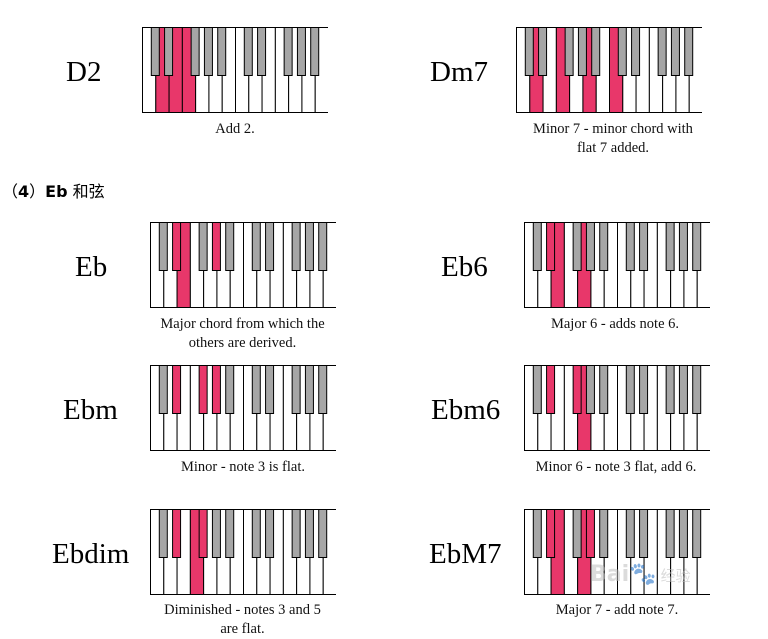  What do you see at coordinates (10, 191) in the screenshot?
I see `section-prefix: （` at bounding box center [10, 191].